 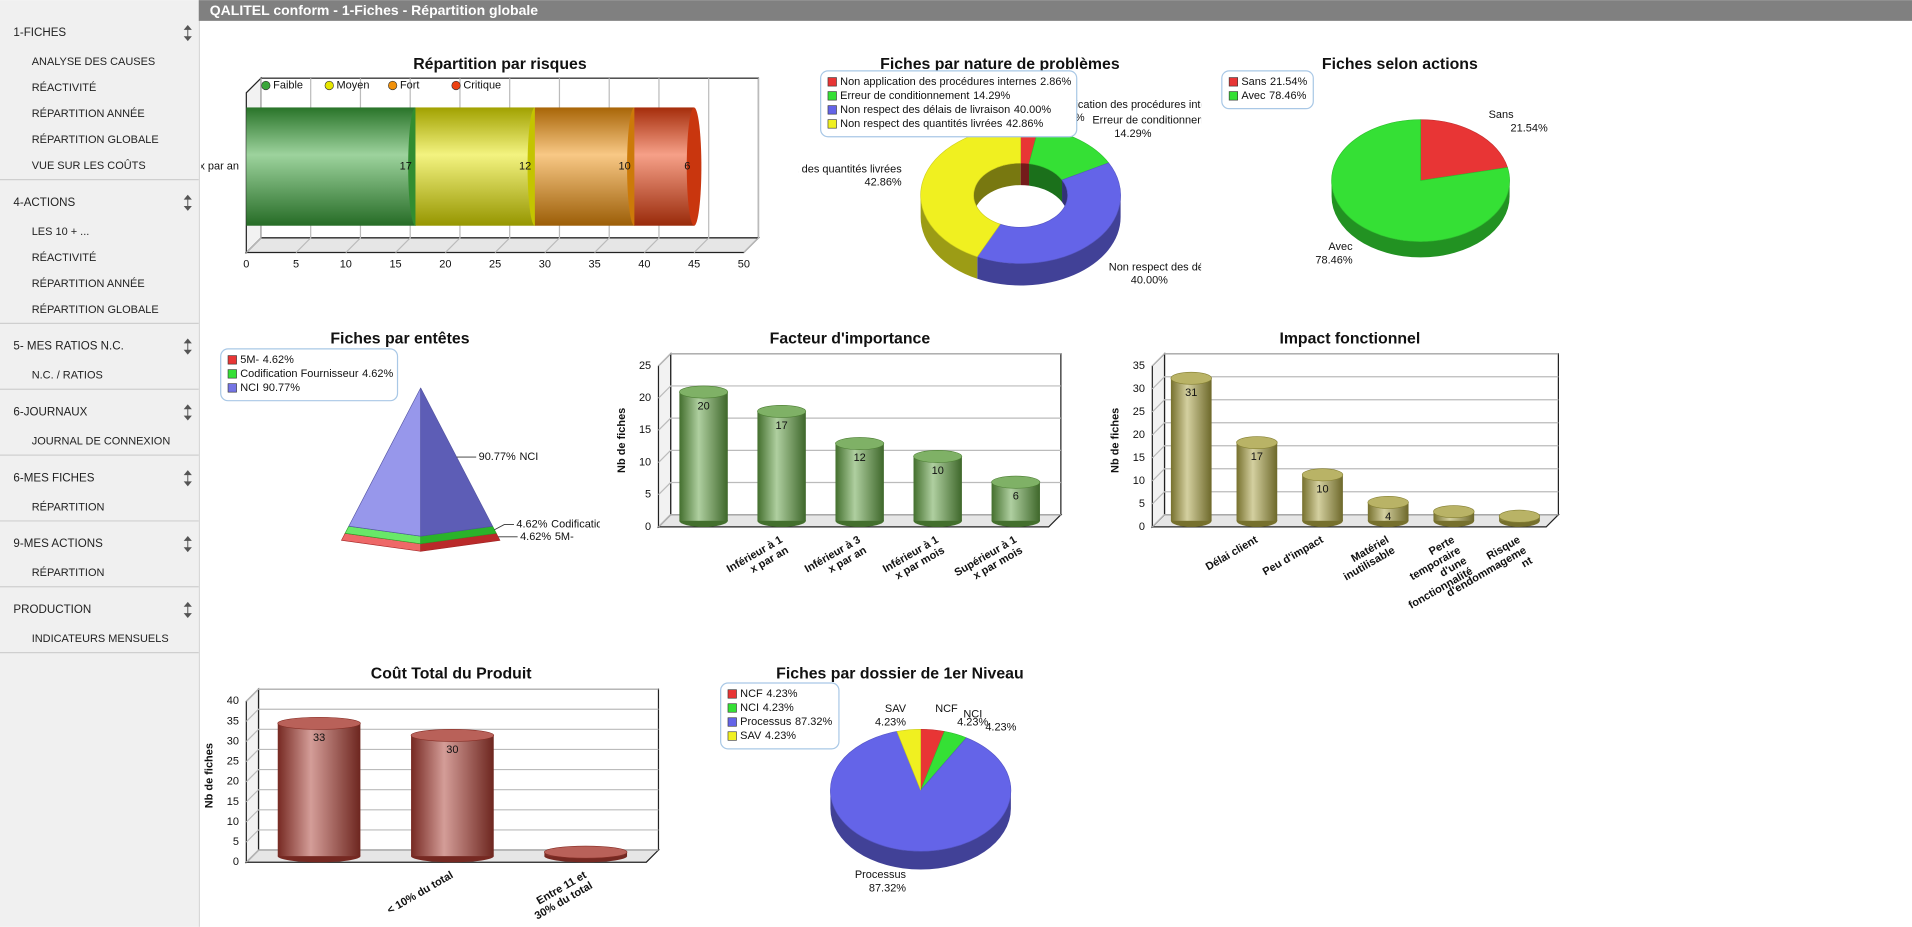 I want to click on slice-value: 14.29%, so click(x=1132, y=134).